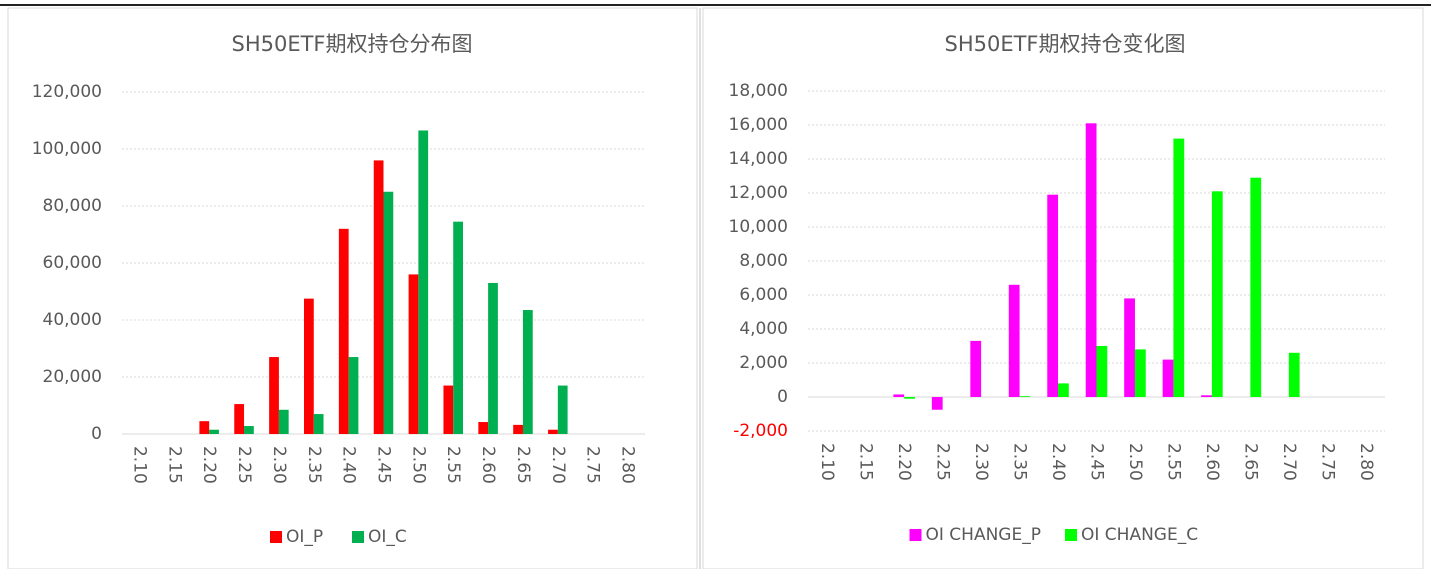 The height and width of the screenshot is (569, 1431). Describe the element at coordinates (758, 159) in the screenshot. I see `y-tick-label: 14,000` at that location.